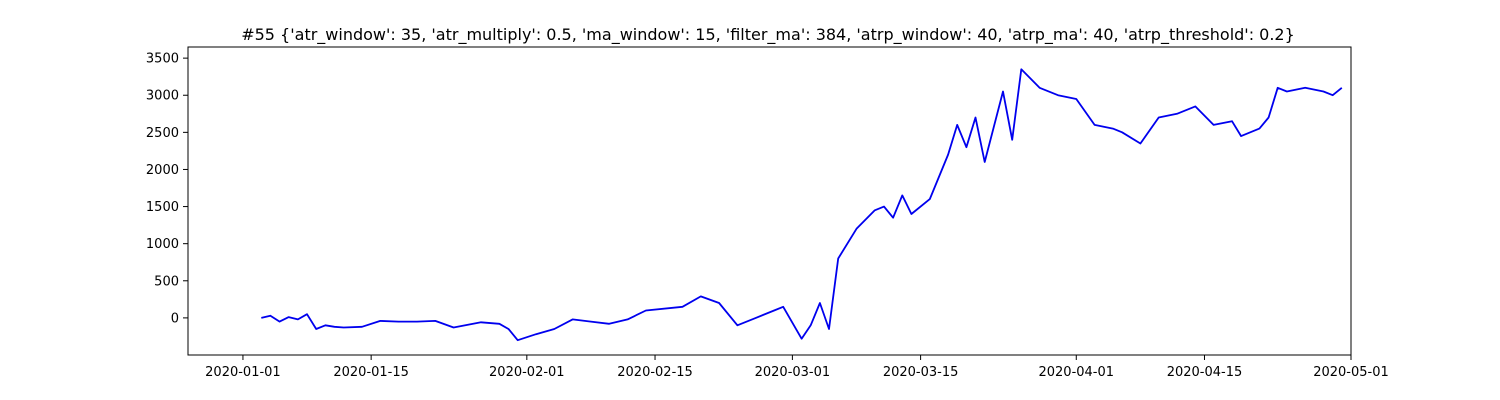 The image size is (1500, 400). I want to click on y-tick-label: 0, so click(175, 318).